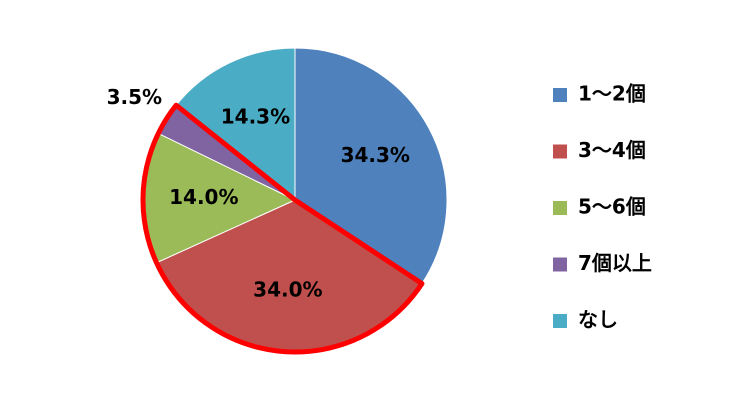 This screenshot has height=407, width=740. What do you see at coordinates (287, 289) in the screenshot?
I see `data-label: 34.0%` at bounding box center [287, 289].